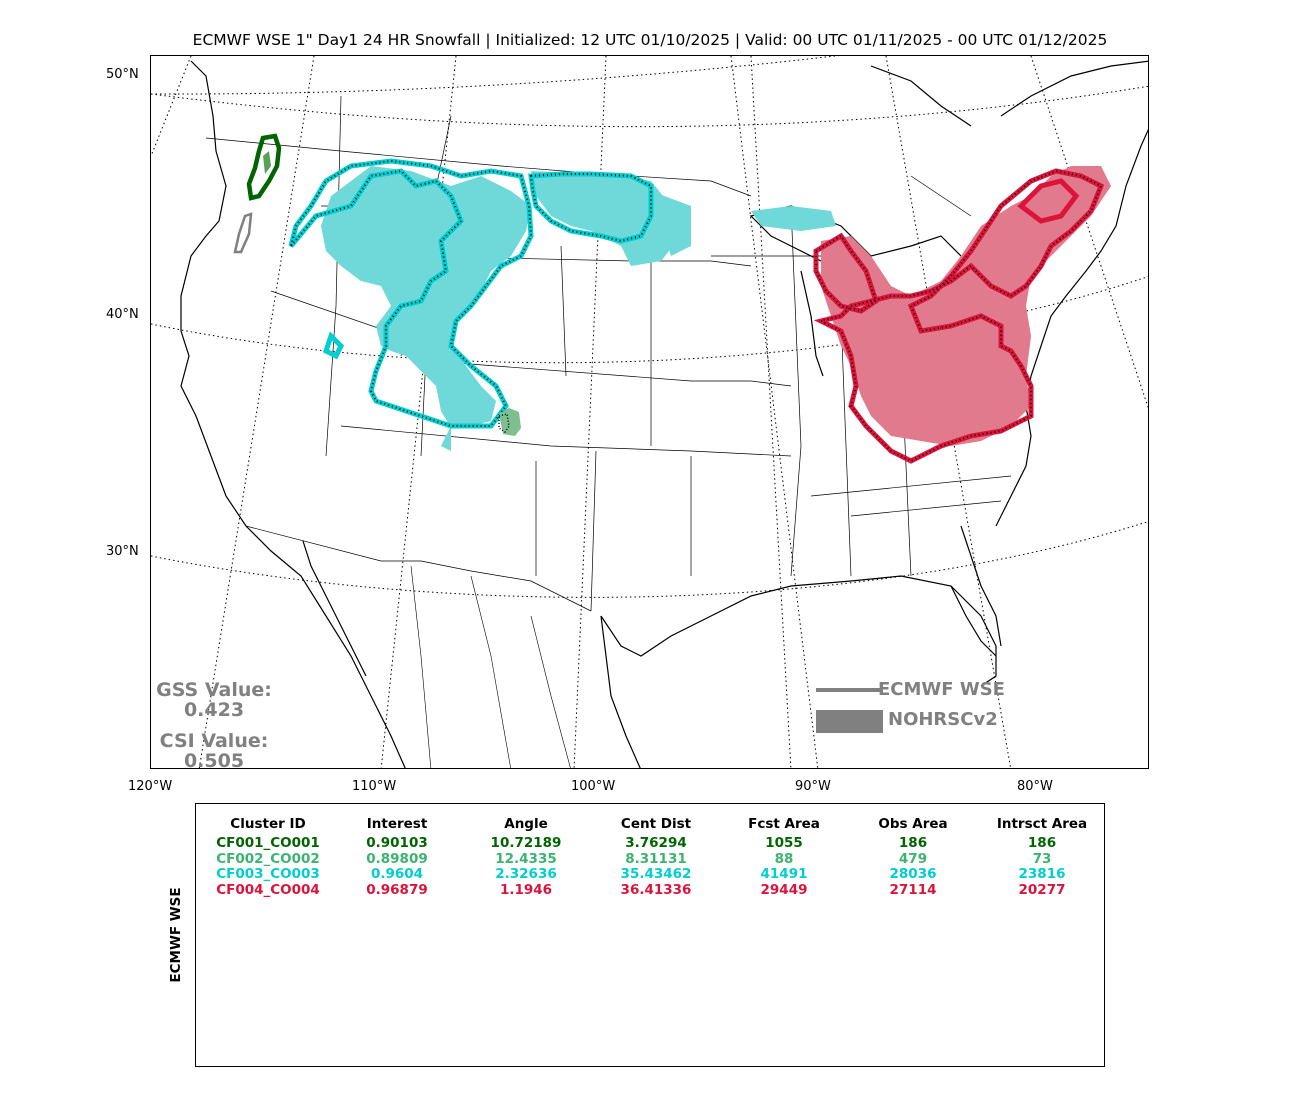 Image resolution: width=1300 pixels, height=1100 pixels. I want to click on gulf-coast, so click(798, 631).